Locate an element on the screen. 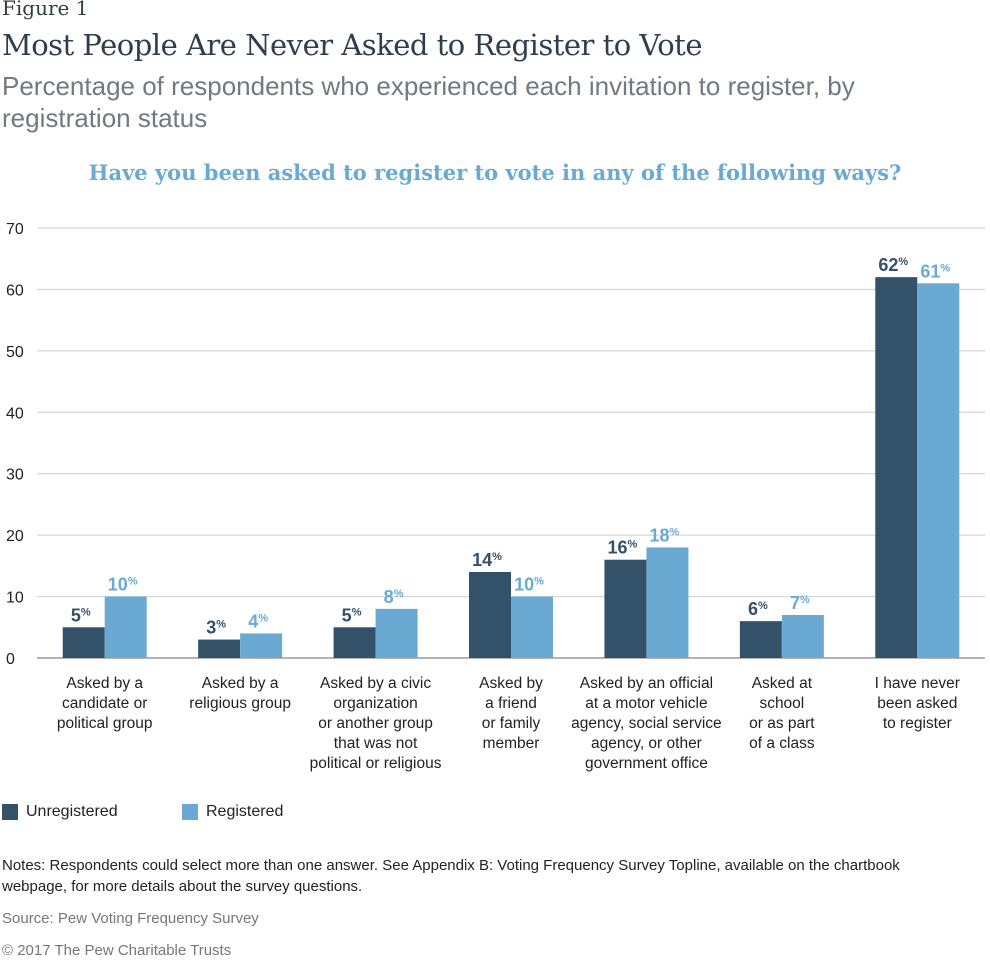 The width and height of the screenshot is (990, 960). x-category-label: I have never been asked to register is located at coordinates (917, 703).